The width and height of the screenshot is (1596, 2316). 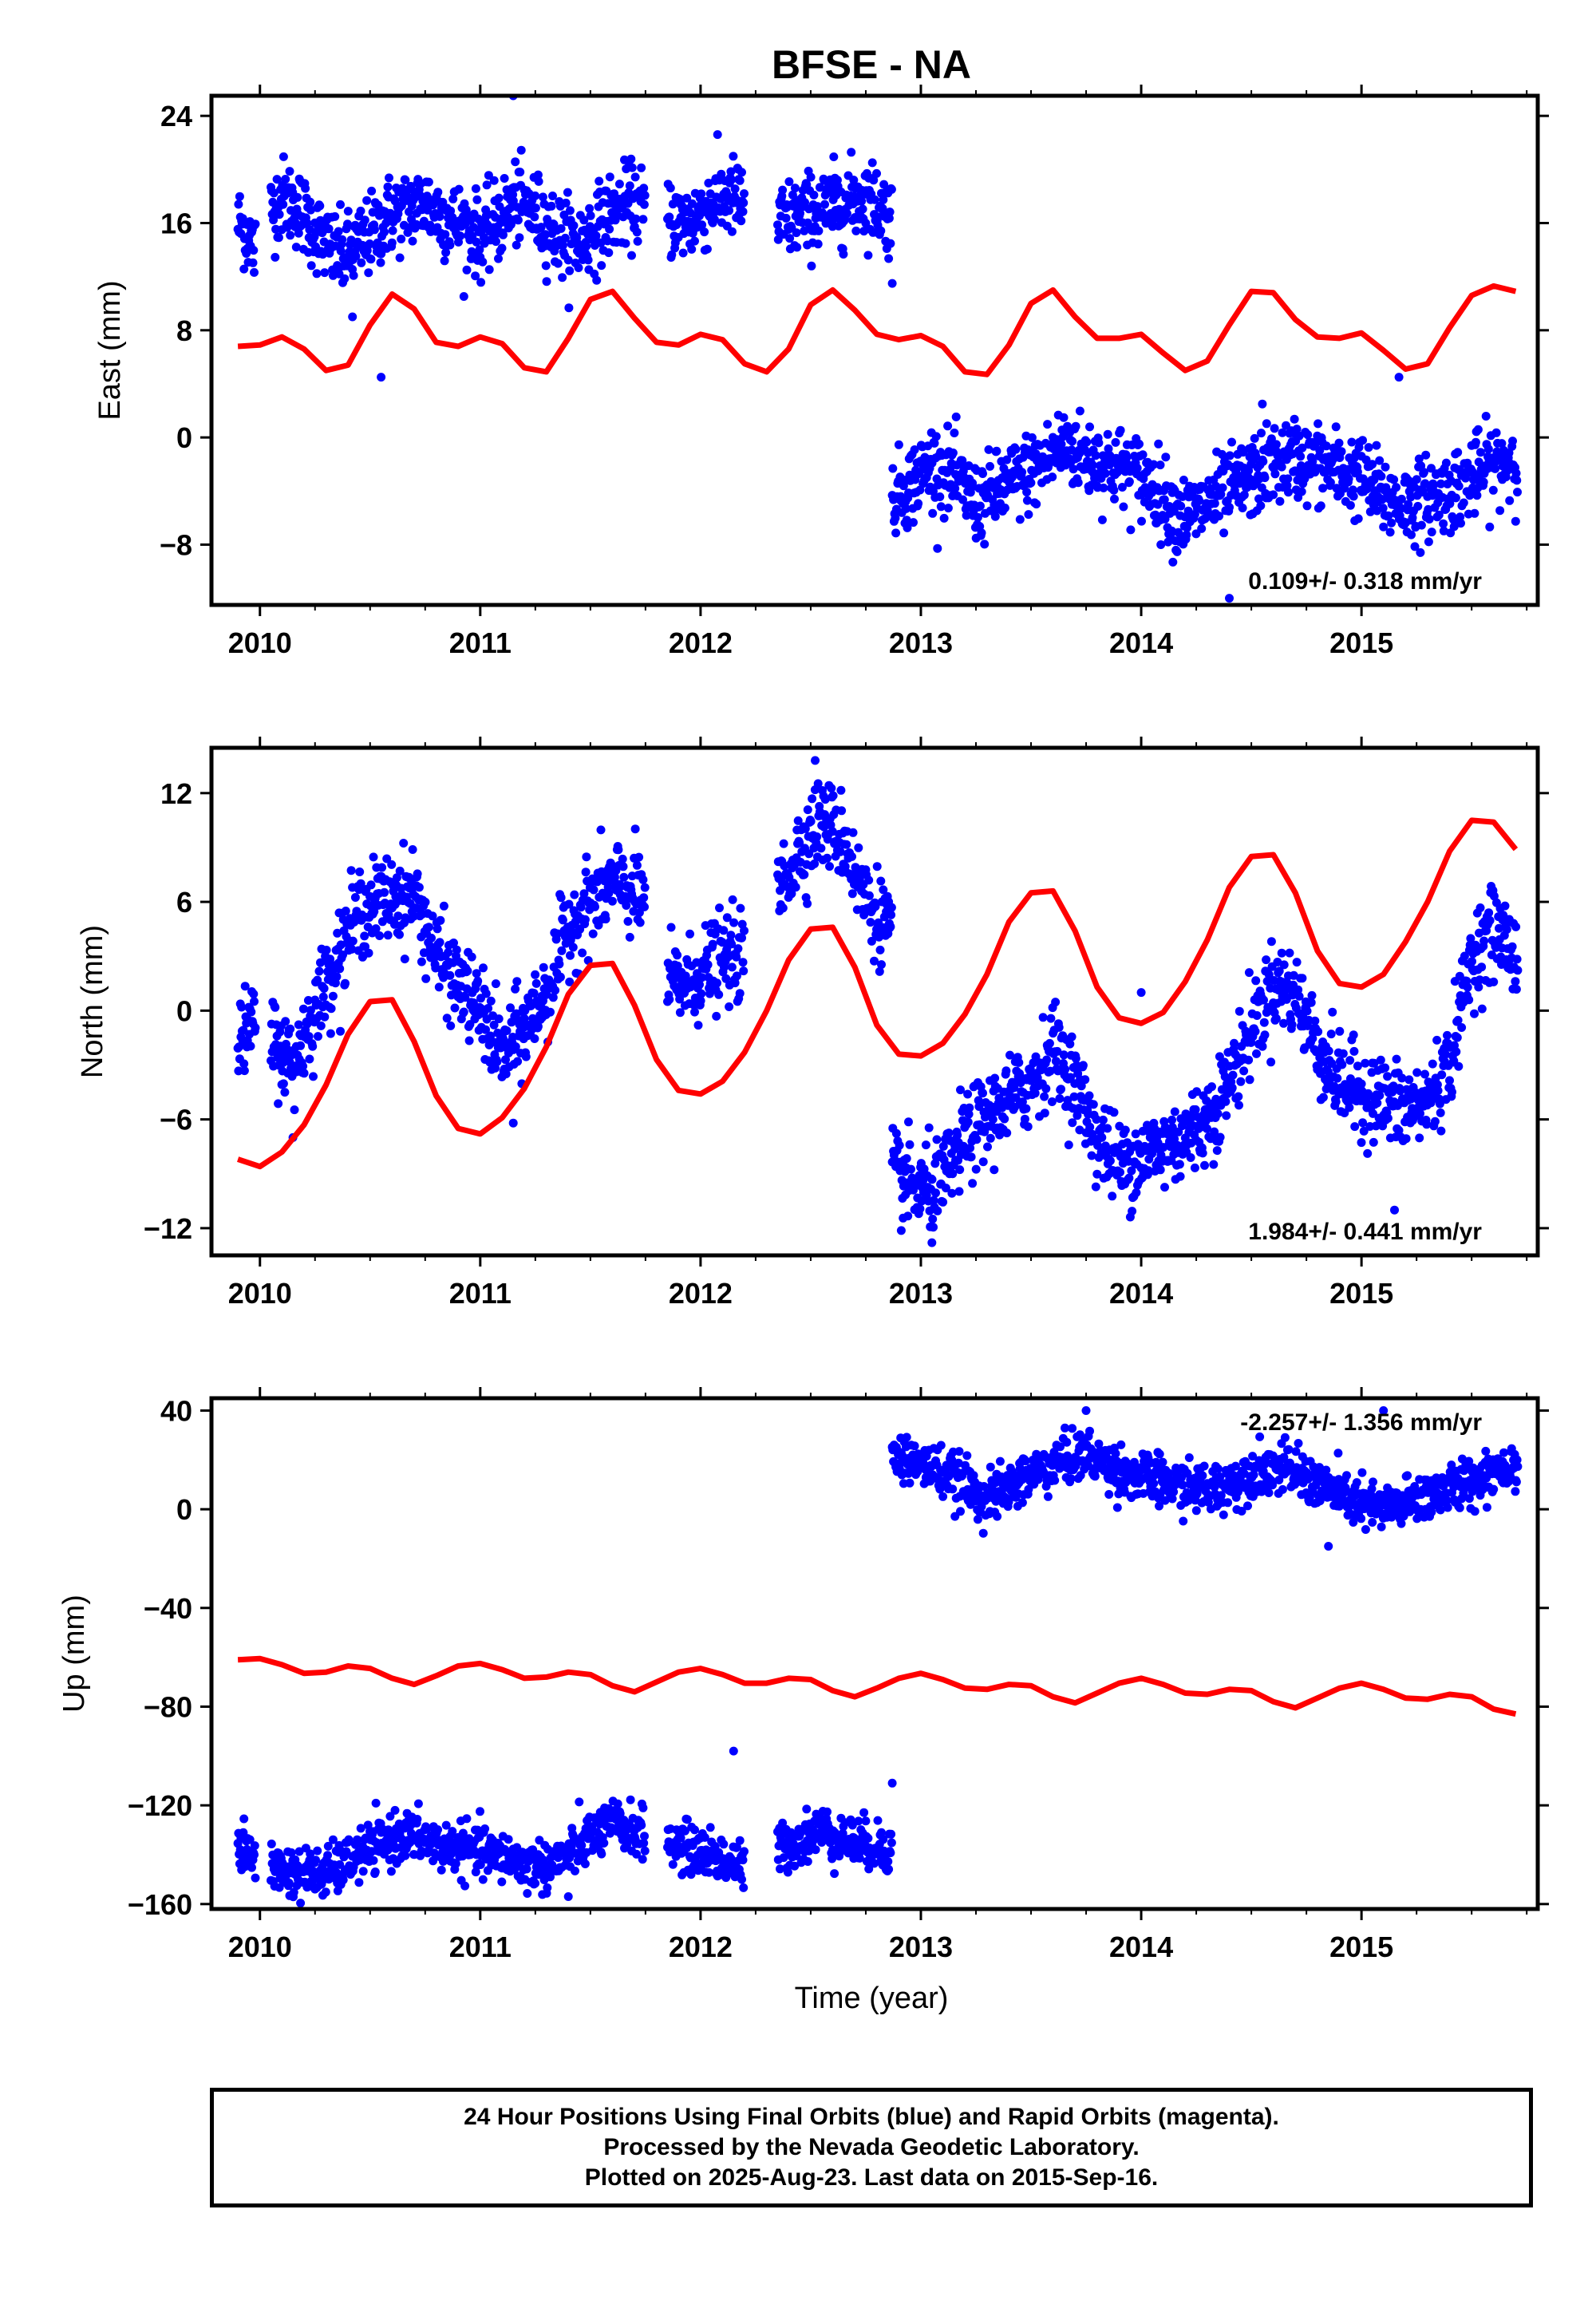 What do you see at coordinates (1141, 642) in the screenshot?
I see `east-x-tick-label: 2014` at bounding box center [1141, 642].